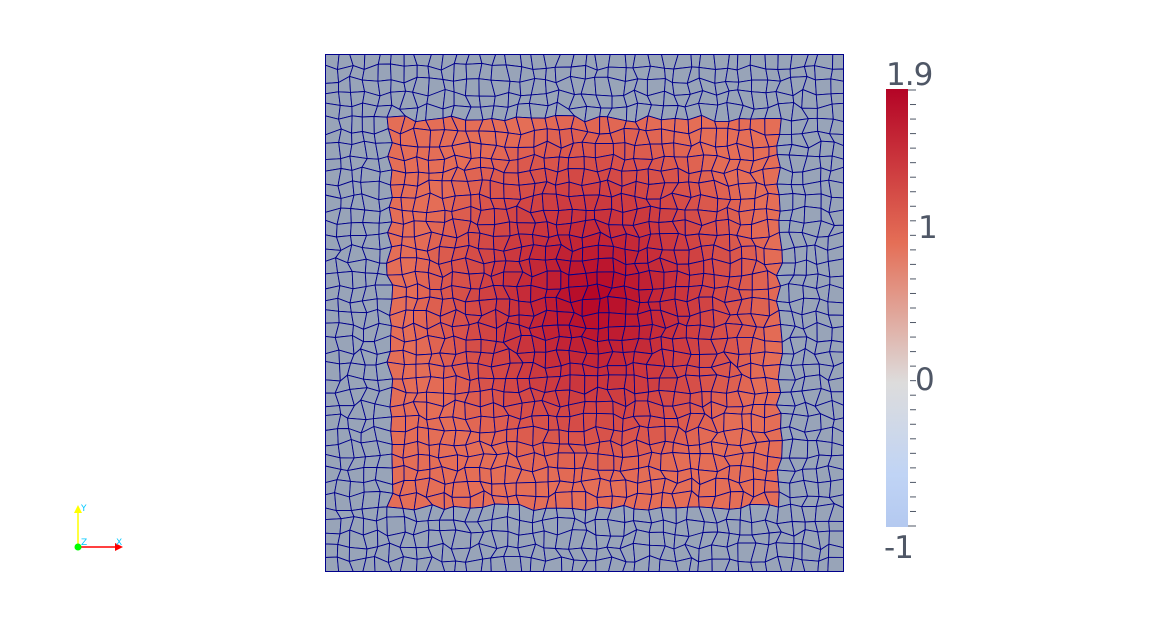 This screenshot has height=626, width=1169. I want to click on x-axis-label: X, so click(119, 543).